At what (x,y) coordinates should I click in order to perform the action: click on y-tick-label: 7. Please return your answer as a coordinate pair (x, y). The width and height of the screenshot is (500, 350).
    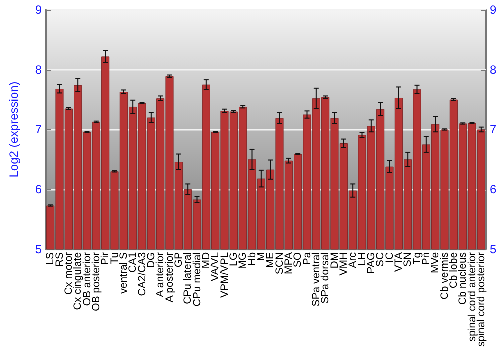
    Looking at the image, I should click on (38, 129).